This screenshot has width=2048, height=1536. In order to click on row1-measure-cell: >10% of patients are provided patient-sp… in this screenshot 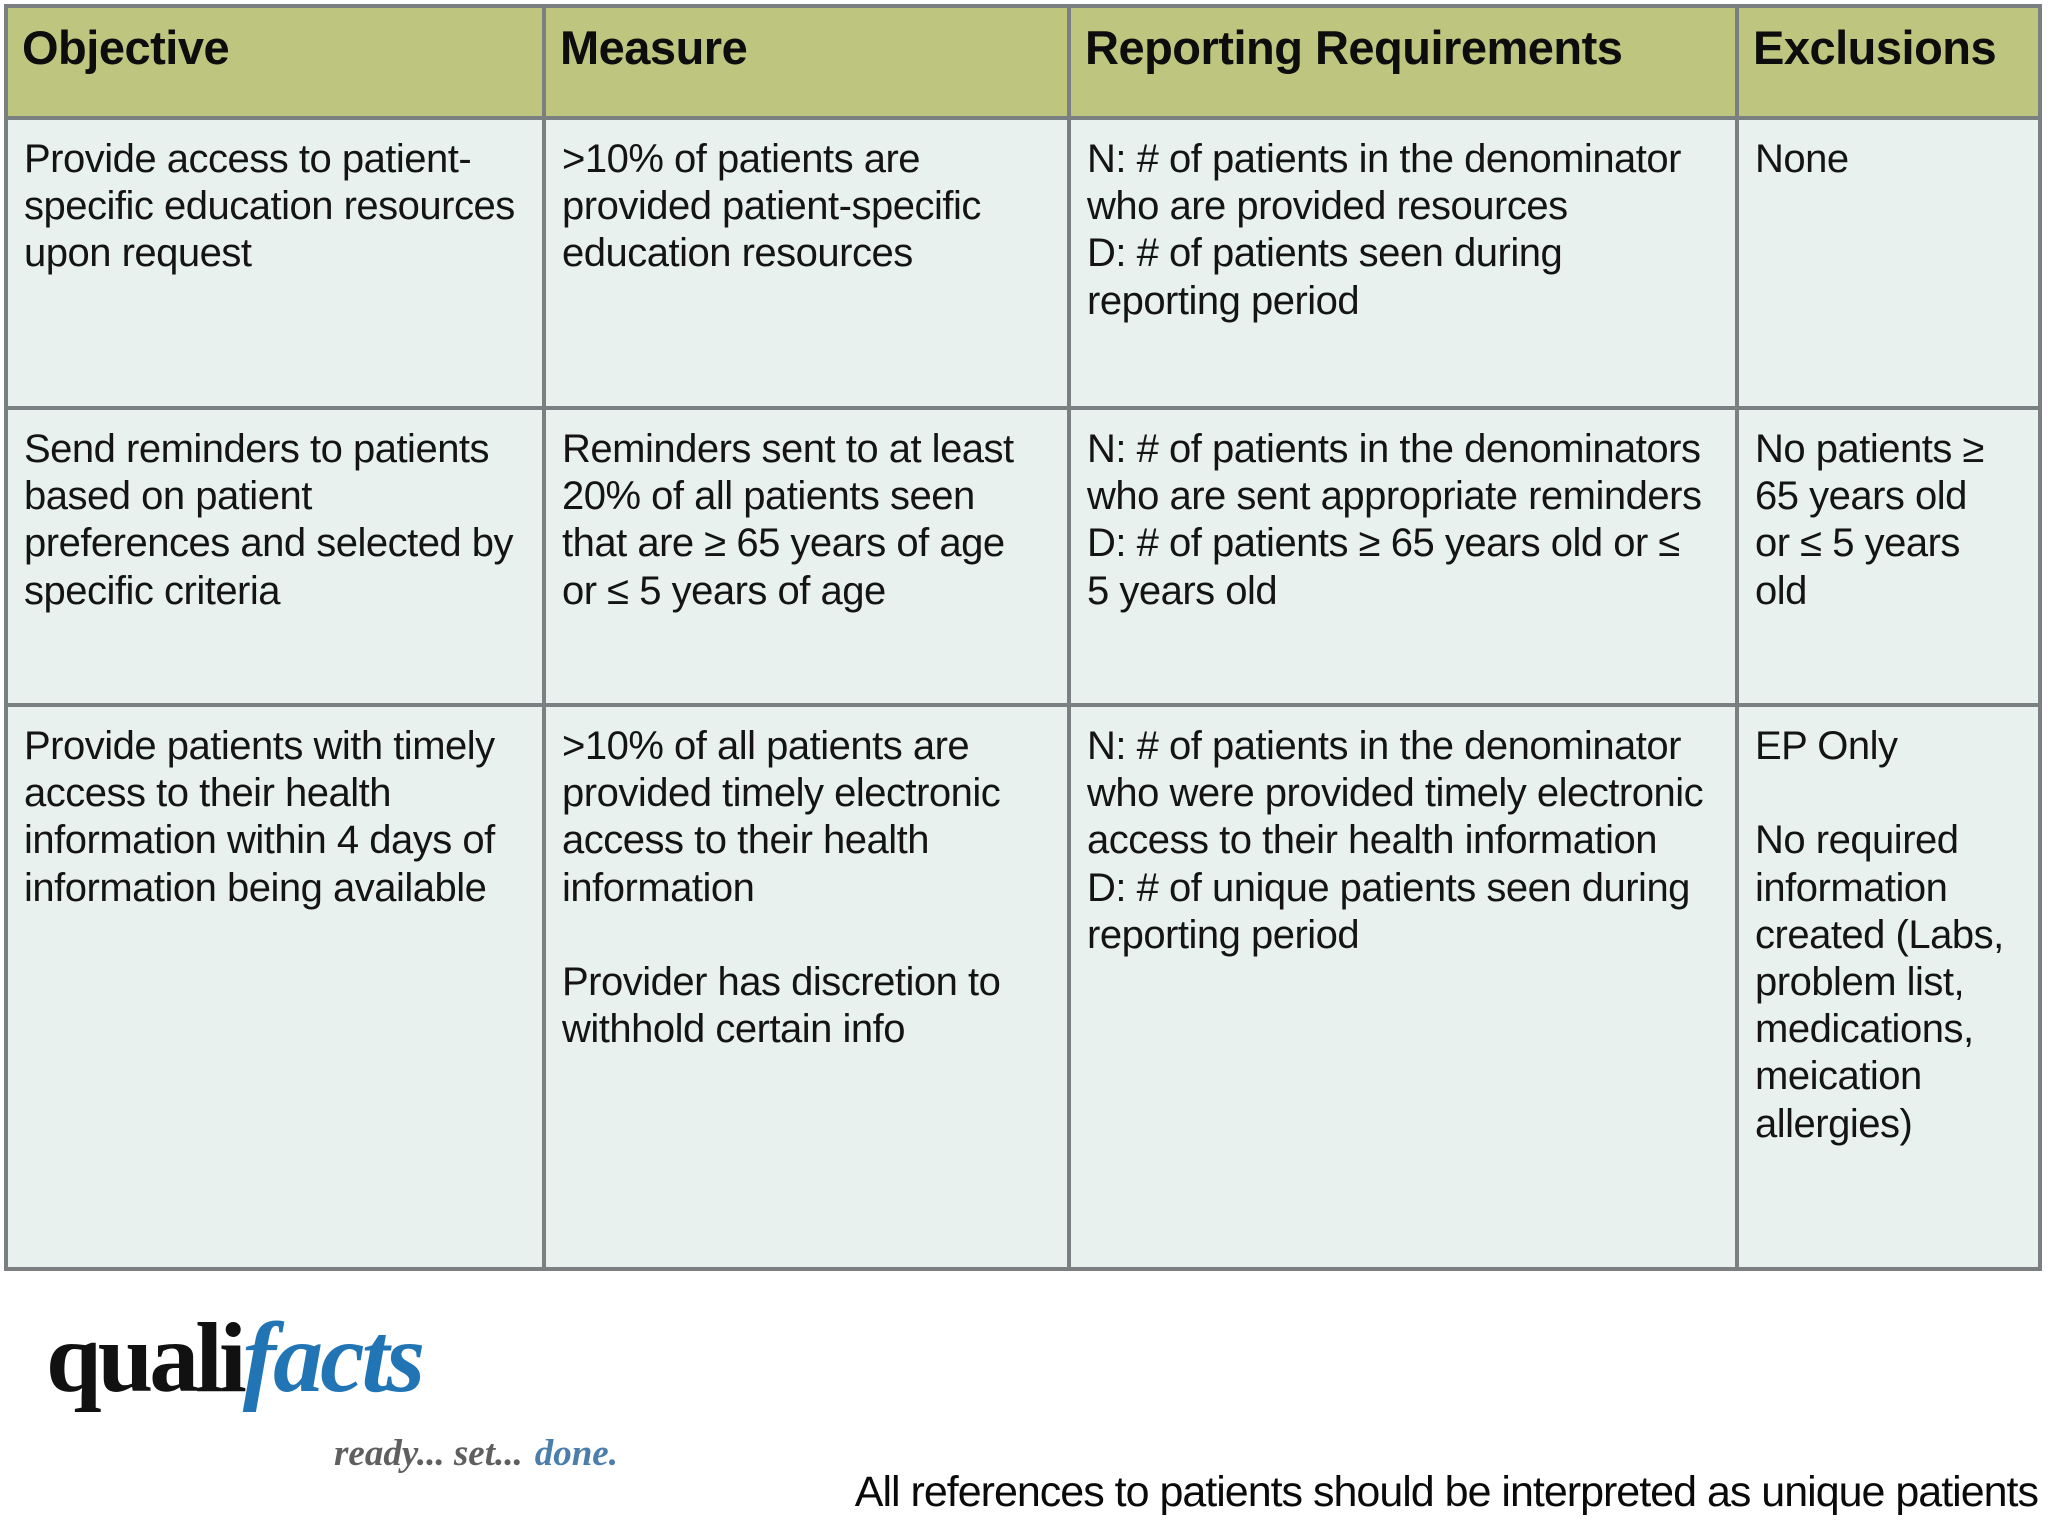, I will do `click(806, 263)`.